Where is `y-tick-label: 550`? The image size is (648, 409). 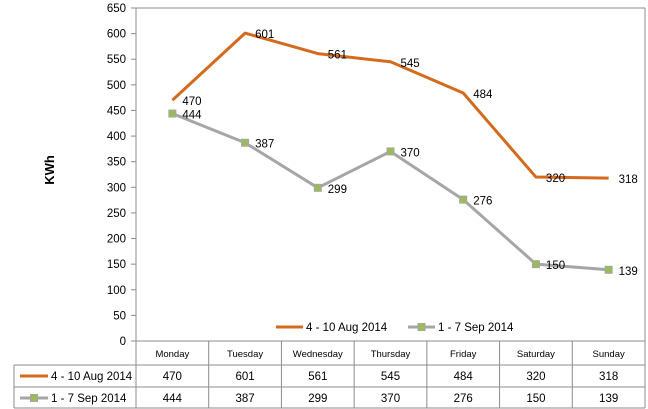
y-tick-label: 550 is located at coordinates (116, 60).